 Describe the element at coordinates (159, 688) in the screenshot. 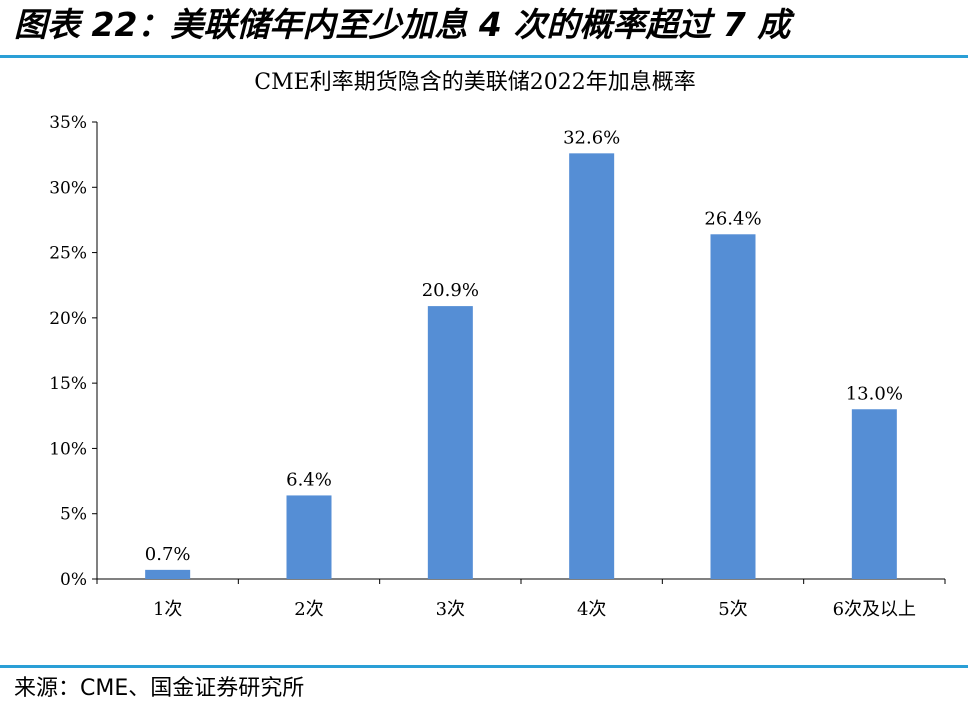

I see `source-note: 来源：CME、国金证券研究所` at that location.